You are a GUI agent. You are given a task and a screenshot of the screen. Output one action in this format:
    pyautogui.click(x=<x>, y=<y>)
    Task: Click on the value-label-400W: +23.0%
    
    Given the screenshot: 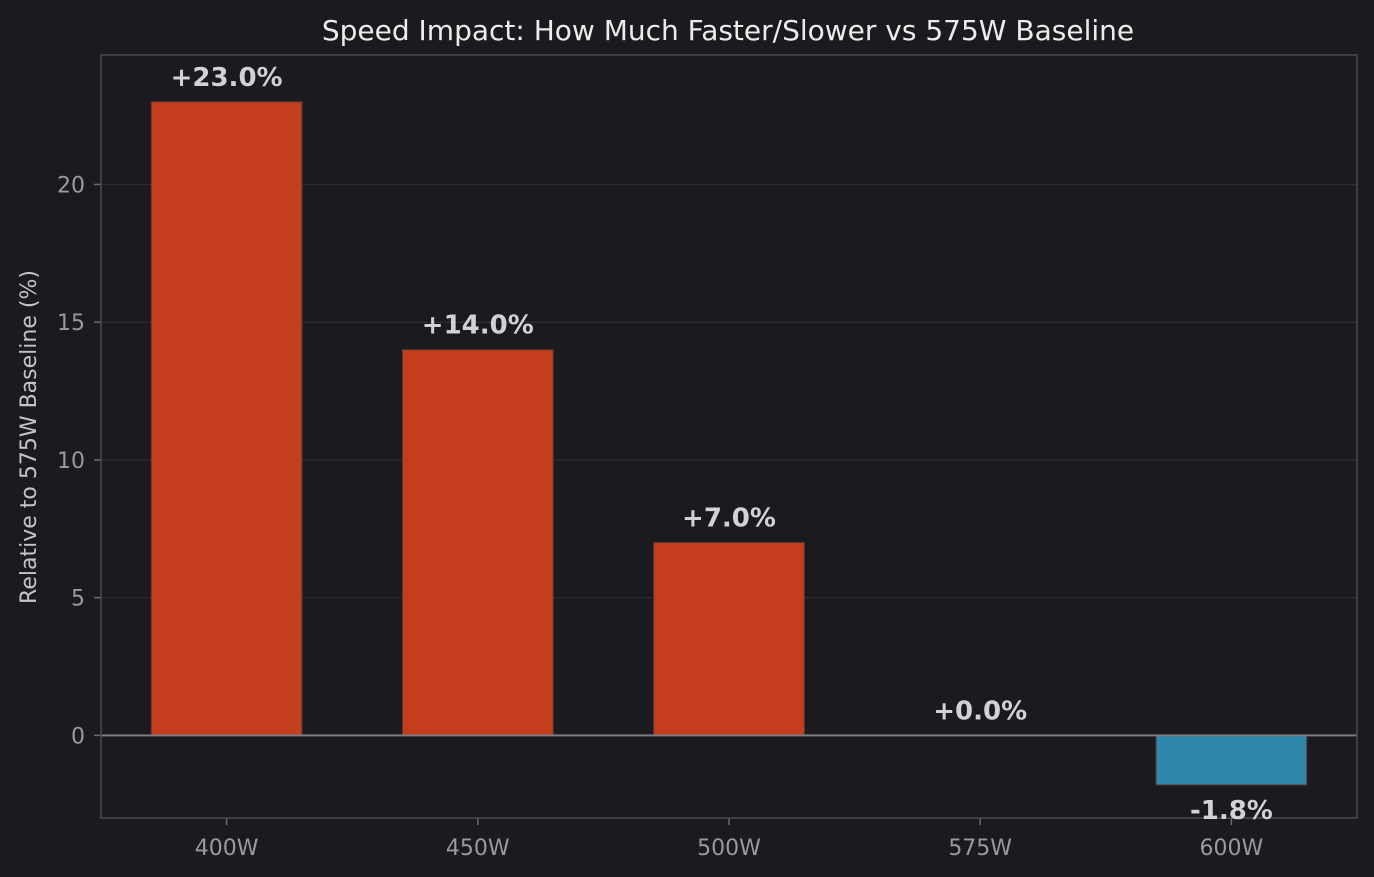 What is the action you would take?
    pyautogui.click(x=227, y=78)
    